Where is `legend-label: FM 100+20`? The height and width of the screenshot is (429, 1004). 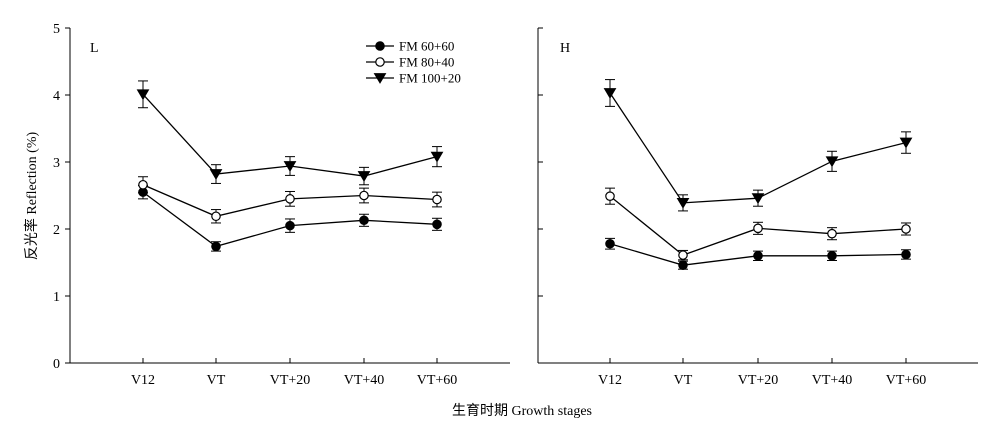
legend-label: FM 100+20 is located at coordinates (430, 78).